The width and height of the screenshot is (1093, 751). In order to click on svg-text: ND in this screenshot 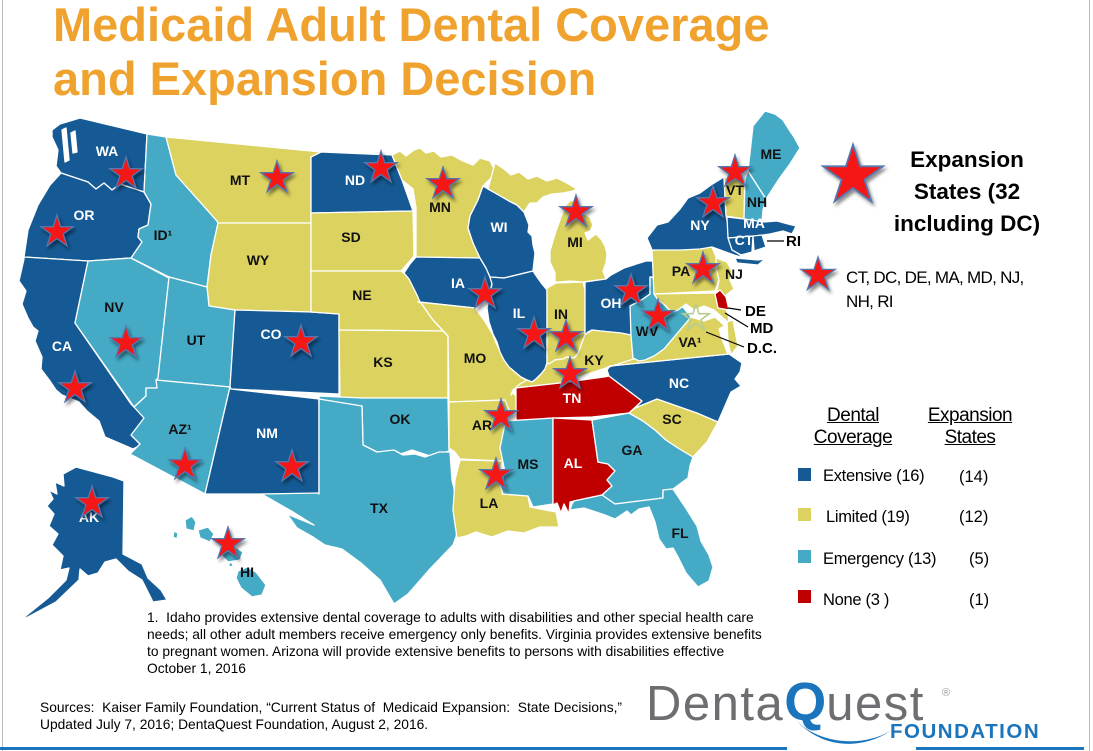, I will do `click(355, 180)`.